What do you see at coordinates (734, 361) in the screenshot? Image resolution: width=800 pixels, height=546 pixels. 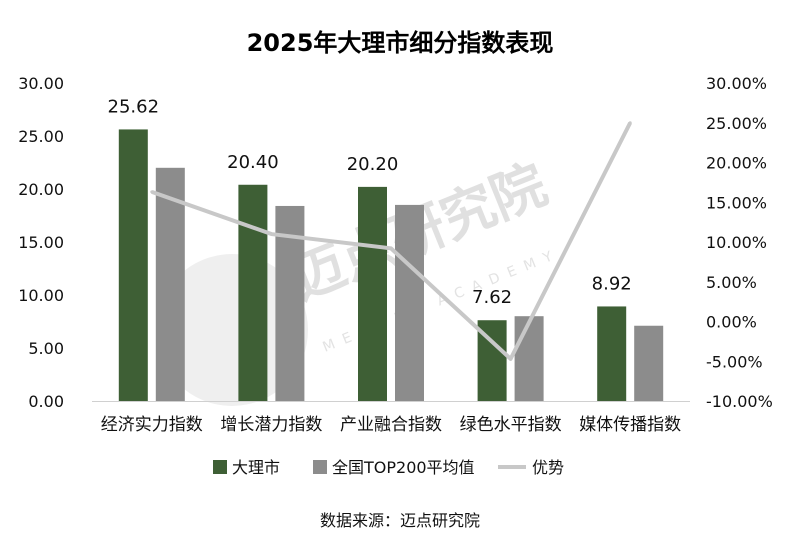 I see `right-tick-label: -5.00%` at bounding box center [734, 361].